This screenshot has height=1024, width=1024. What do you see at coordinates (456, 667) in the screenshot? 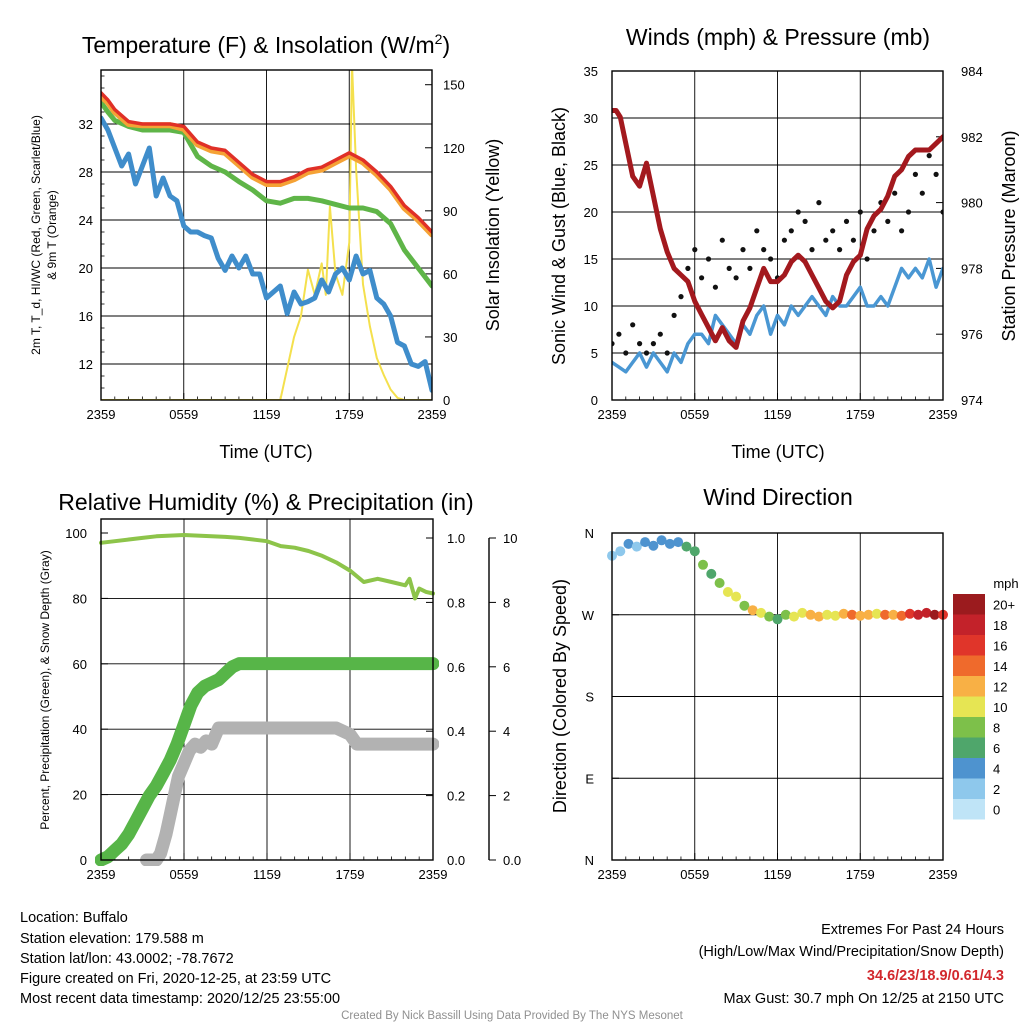
I see `y2-tick-label: 0.6` at bounding box center [456, 667].